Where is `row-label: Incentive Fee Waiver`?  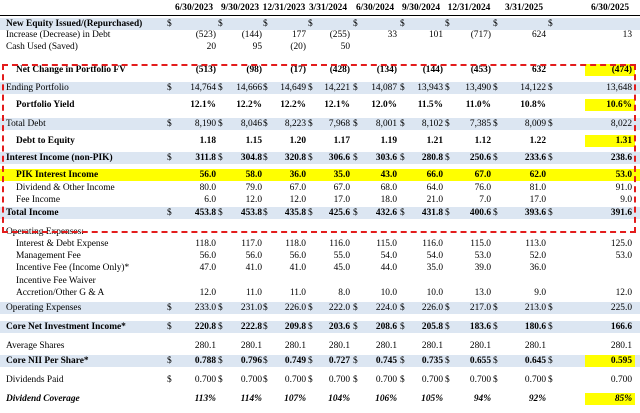
row-label: Incentive Fee Waiver is located at coordinates (56, 281).